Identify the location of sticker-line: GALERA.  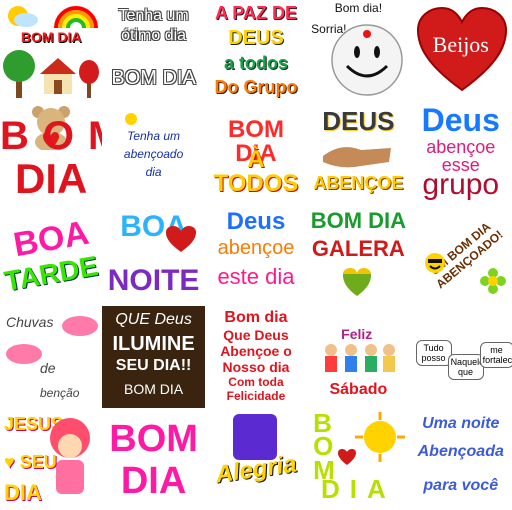
(358, 248).